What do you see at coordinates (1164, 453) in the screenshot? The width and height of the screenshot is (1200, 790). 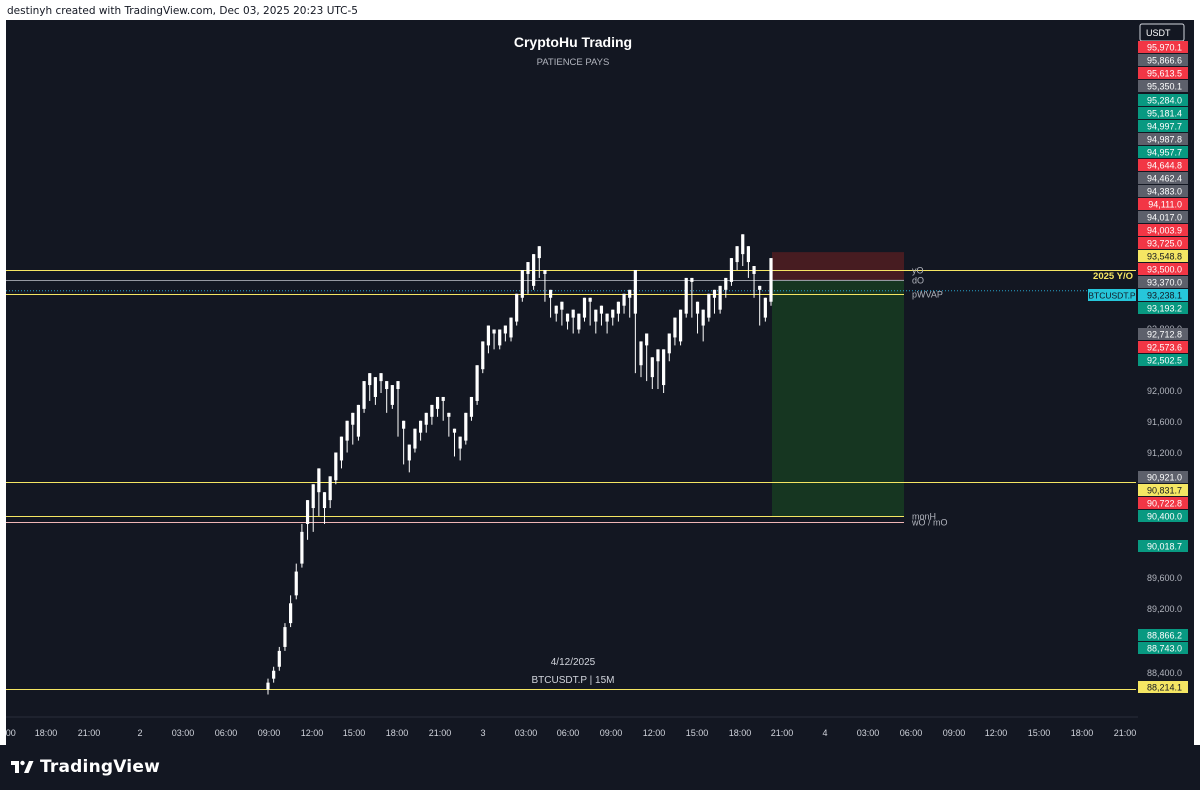 I see `y-axis-tick: 91,200.0` at bounding box center [1164, 453].